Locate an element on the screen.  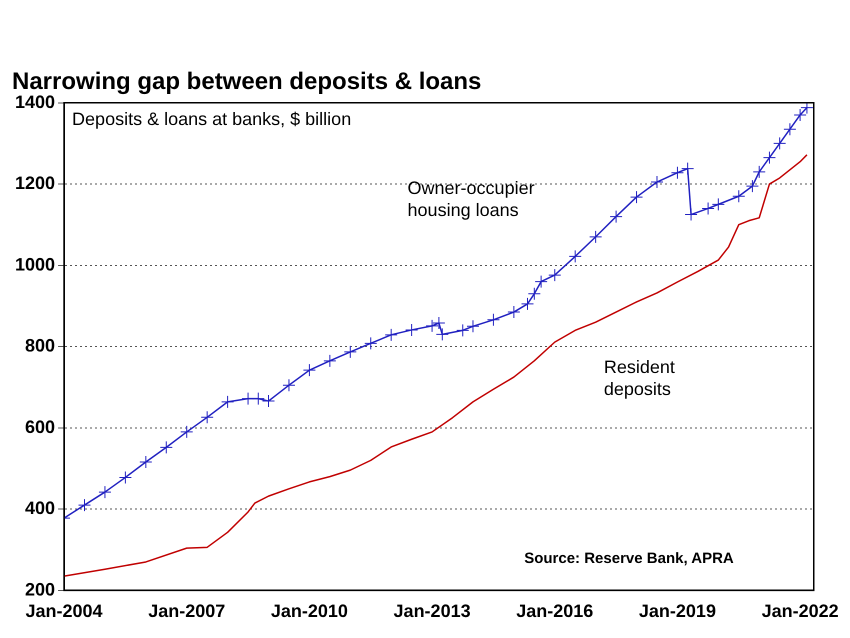
x-tick-label: Jan-2019 is located at coordinates (677, 611).